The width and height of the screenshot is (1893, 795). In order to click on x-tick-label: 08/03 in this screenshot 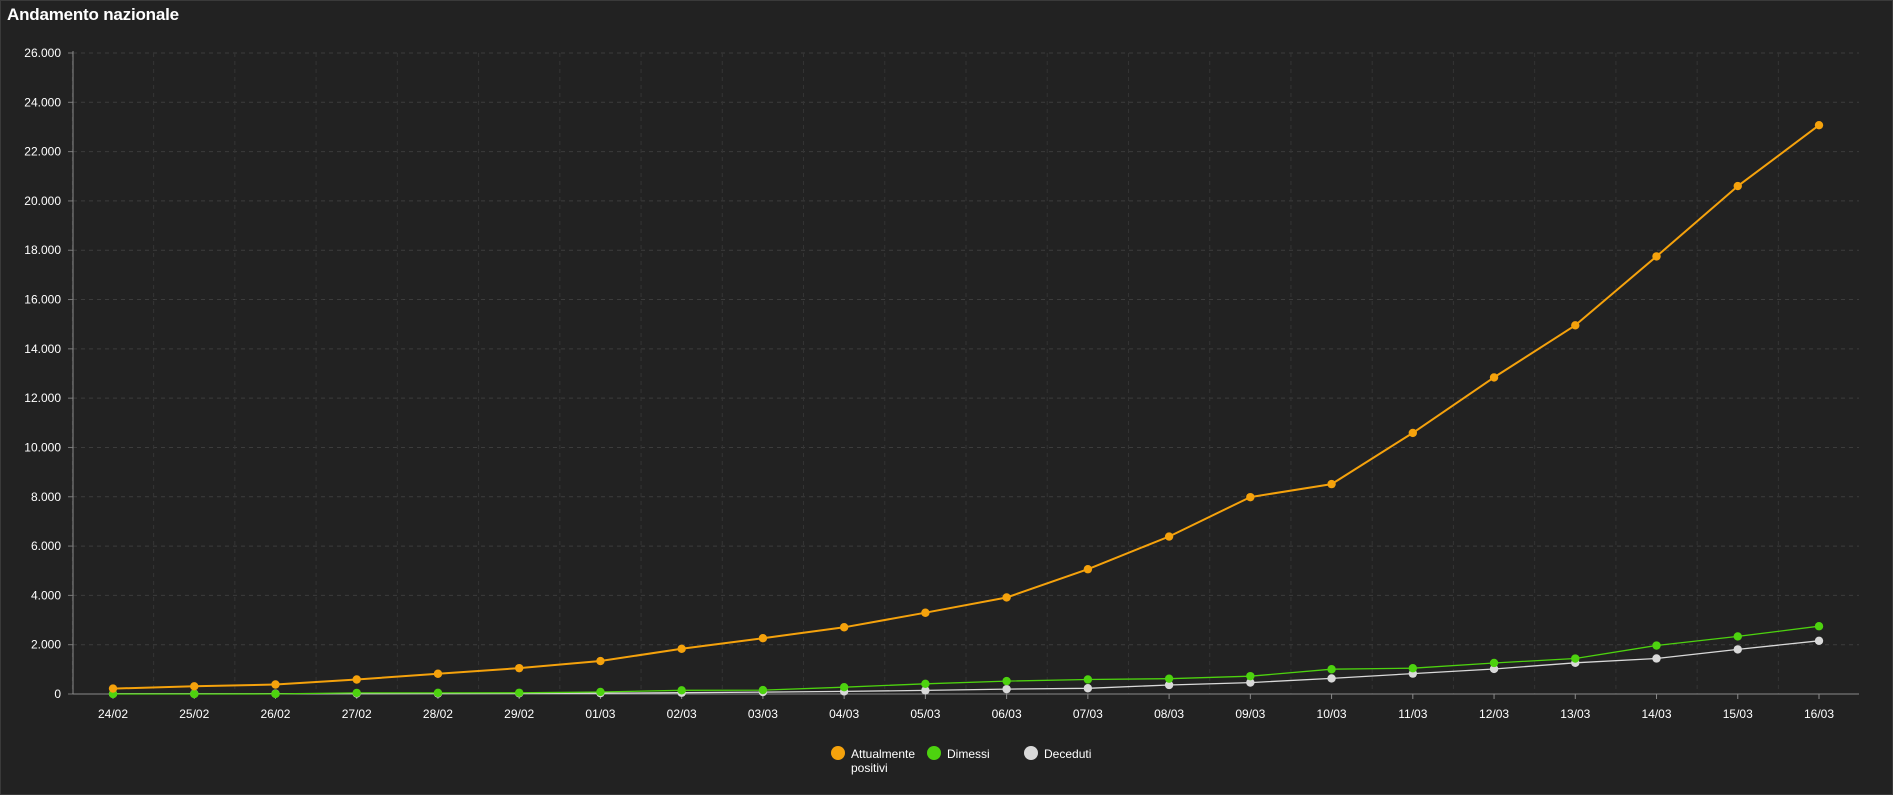, I will do `click(1169, 714)`.